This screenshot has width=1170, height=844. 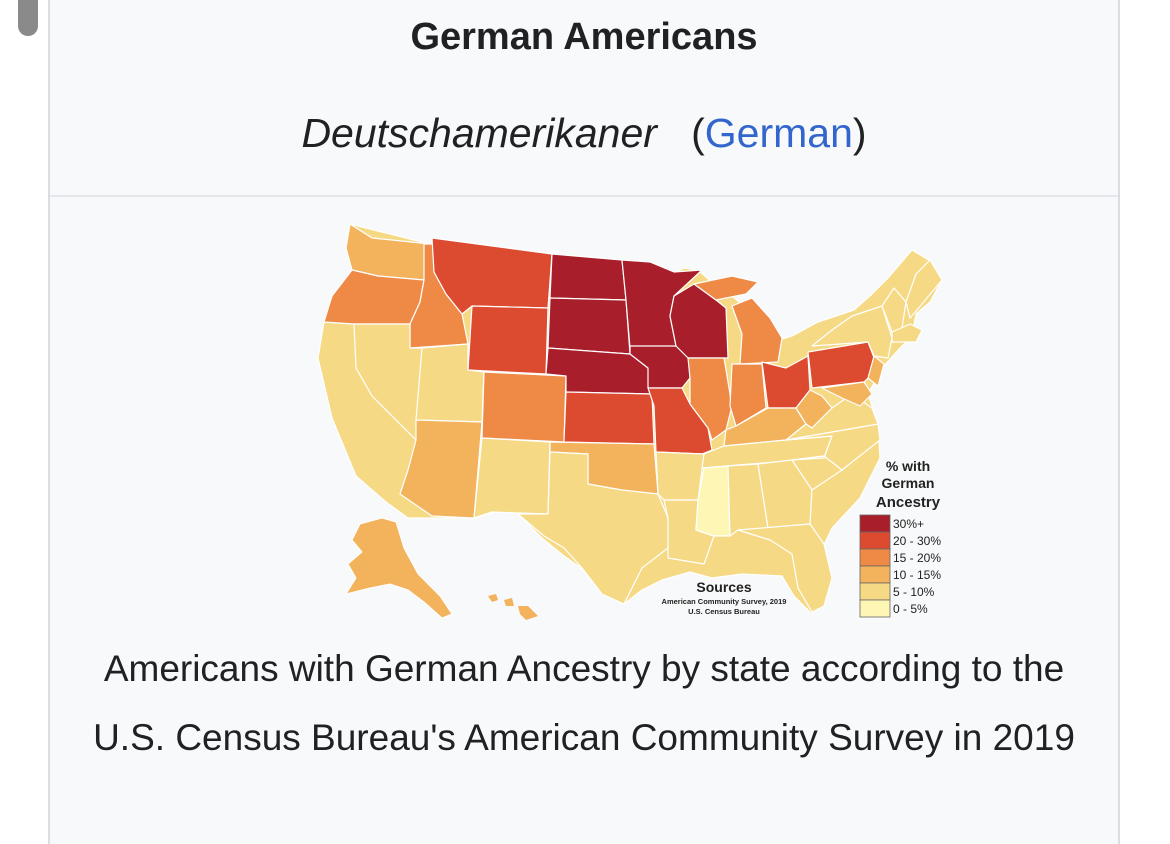 What do you see at coordinates (917, 541) in the screenshot?
I see `legend-label-1: 20 - 30%` at bounding box center [917, 541].